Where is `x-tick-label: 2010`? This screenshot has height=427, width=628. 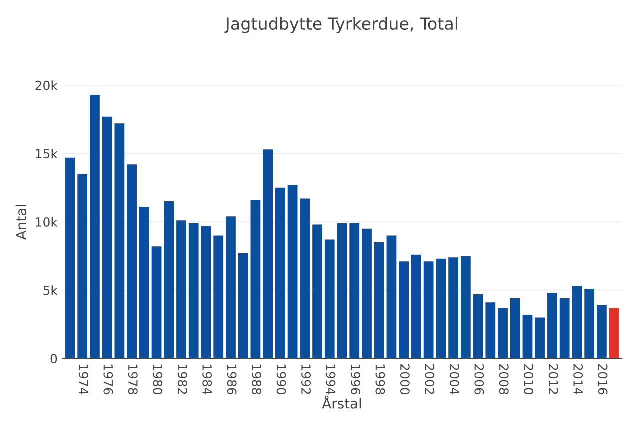 x-tick-label: 2010 is located at coordinates (529, 379).